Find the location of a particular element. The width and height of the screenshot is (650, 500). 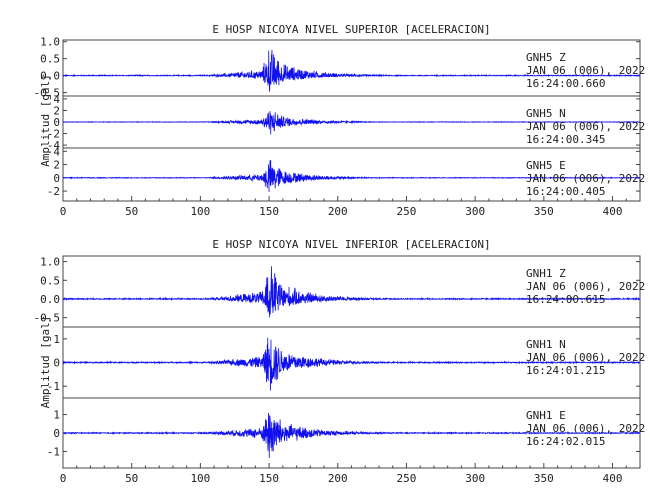

series-time: 16:24:00.660 is located at coordinates (565, 83).